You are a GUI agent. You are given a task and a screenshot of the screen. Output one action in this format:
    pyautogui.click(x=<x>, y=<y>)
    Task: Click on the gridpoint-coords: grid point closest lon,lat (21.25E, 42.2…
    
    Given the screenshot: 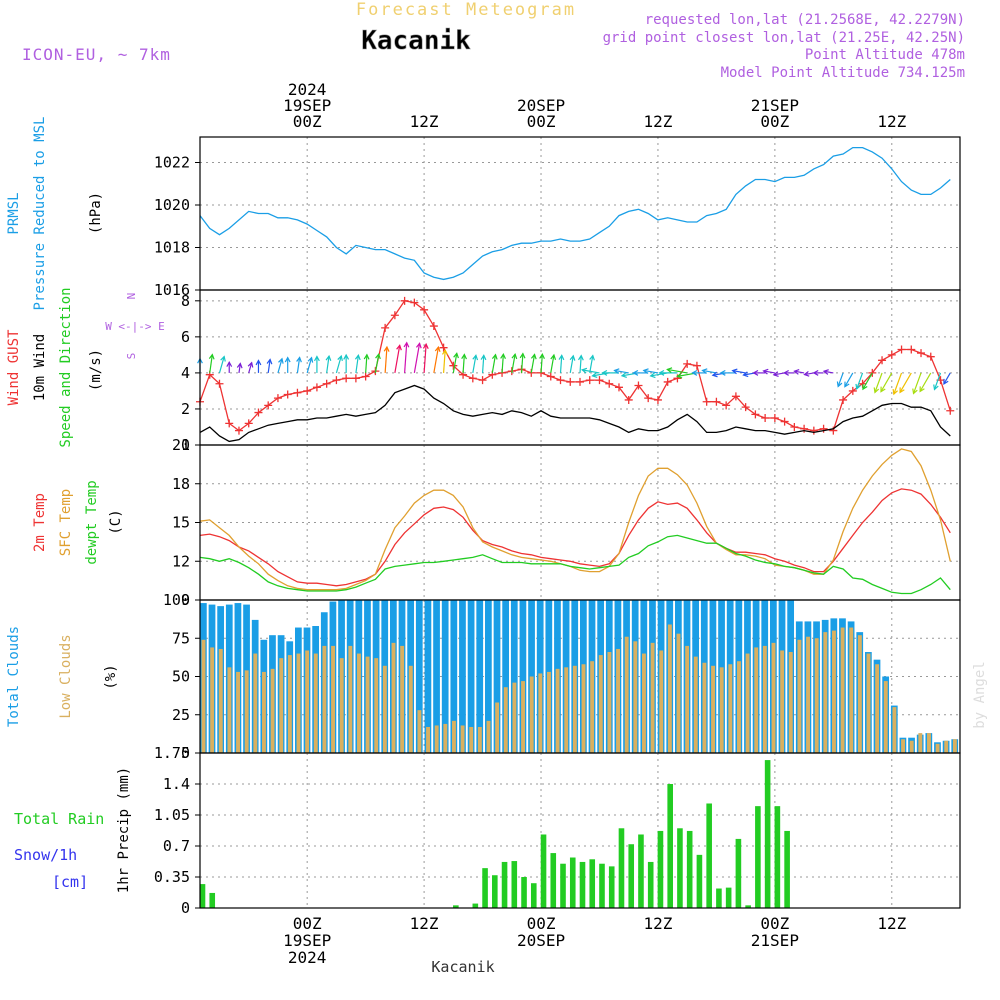 What is the action you would take?
    pyautogui.click(x=784, y=38)
    